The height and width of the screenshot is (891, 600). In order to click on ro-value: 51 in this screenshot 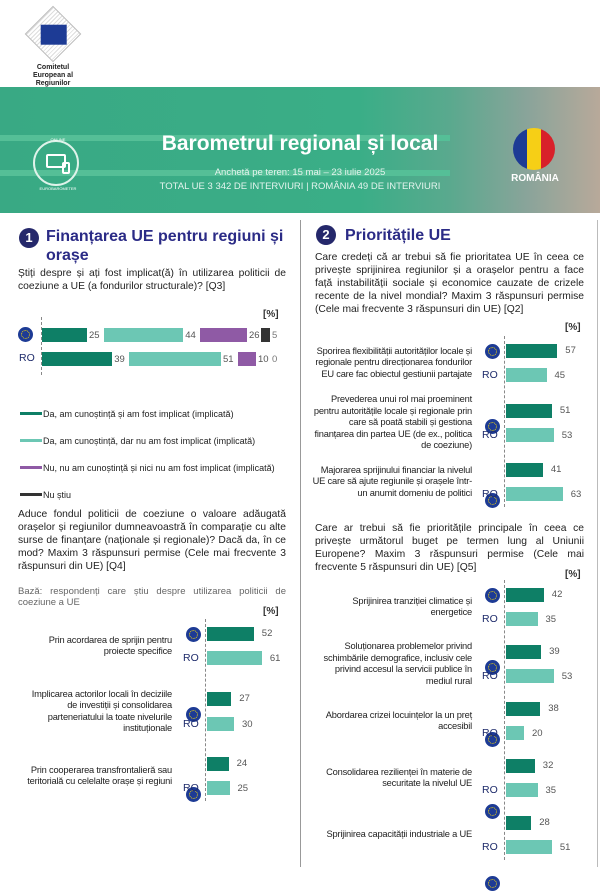, I will do `click(565, 847)`.